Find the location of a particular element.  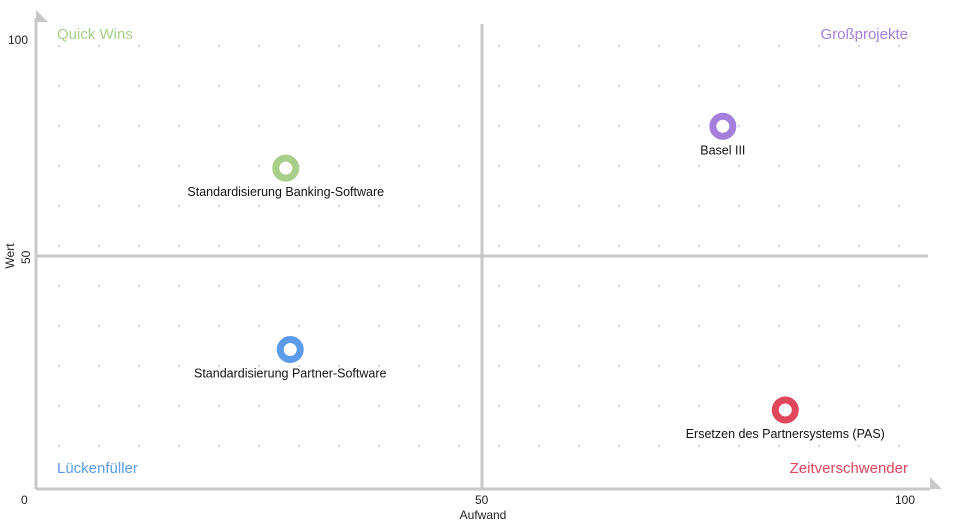

x-axis-arrow-icon is located at coordinates (936, 483).